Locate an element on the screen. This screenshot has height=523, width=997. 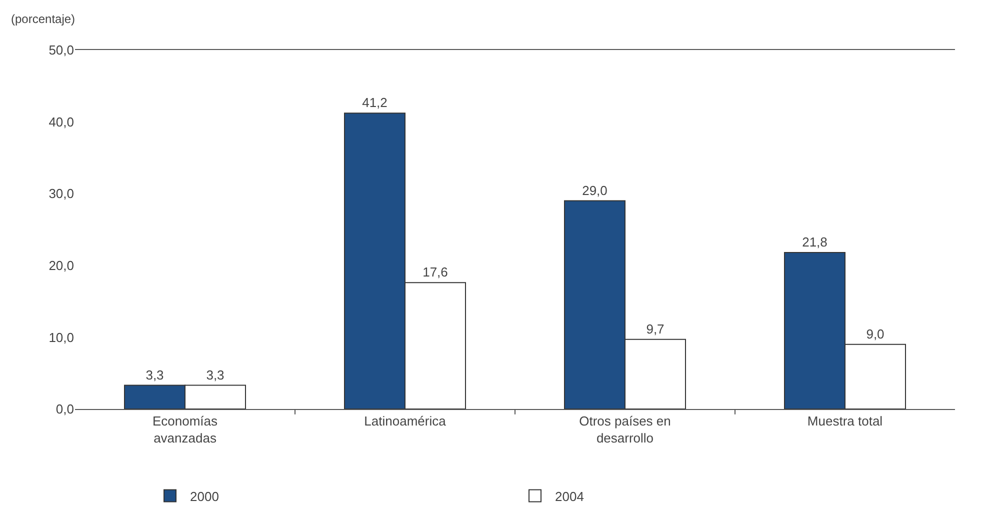
data-label: 29,0 is located at coordinates (595, 190).